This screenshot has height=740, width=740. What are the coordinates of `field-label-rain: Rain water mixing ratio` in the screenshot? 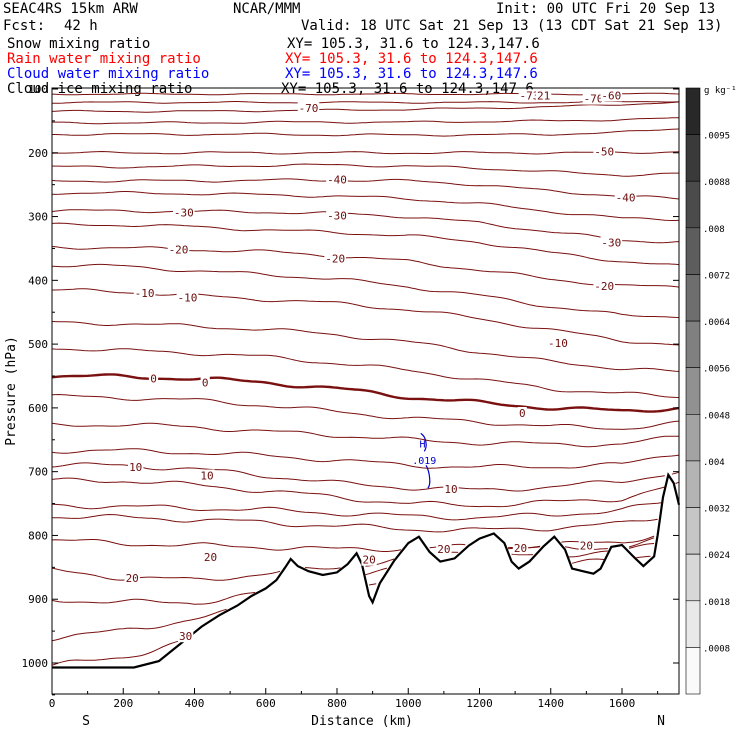 It's located at (104, 59).